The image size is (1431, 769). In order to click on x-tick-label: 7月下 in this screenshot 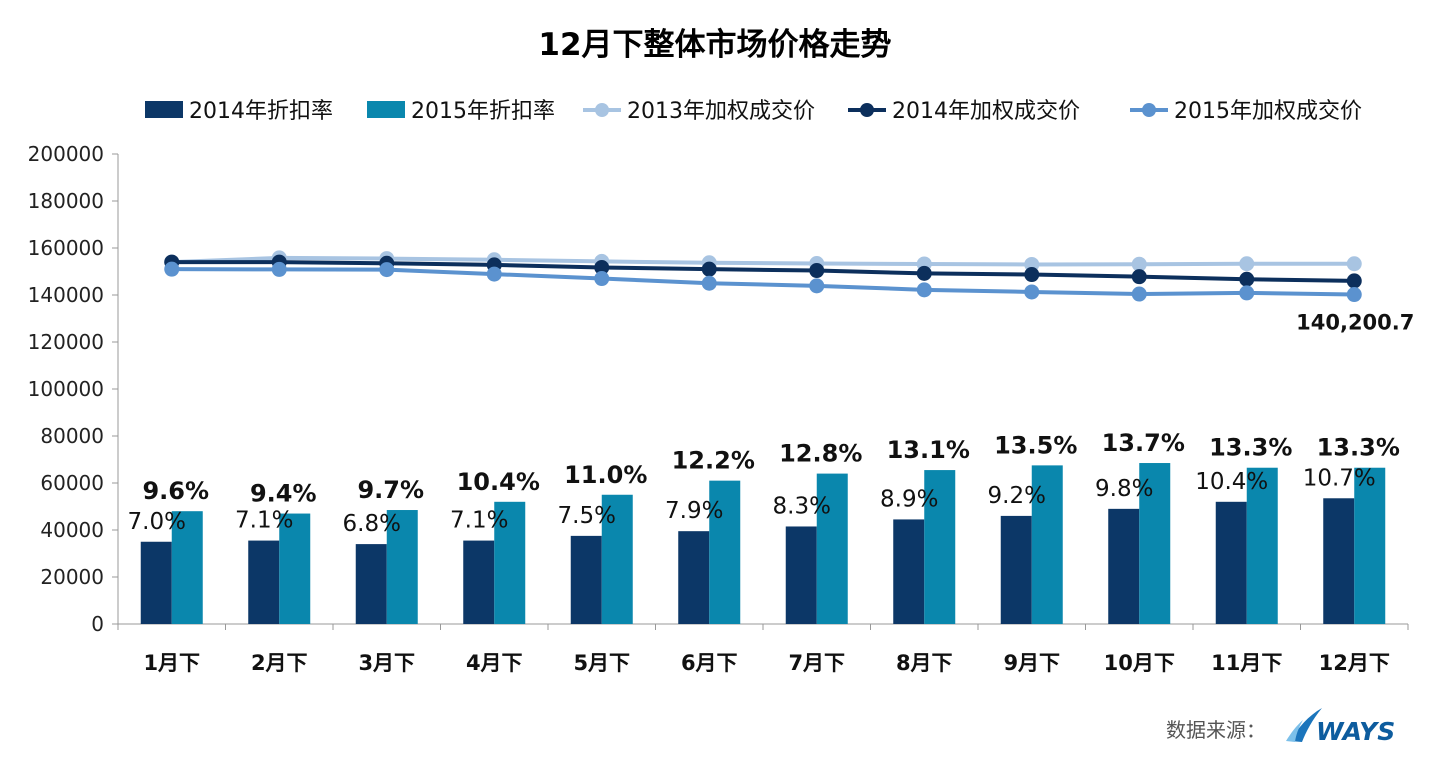, I will do `click(816, 663)`.